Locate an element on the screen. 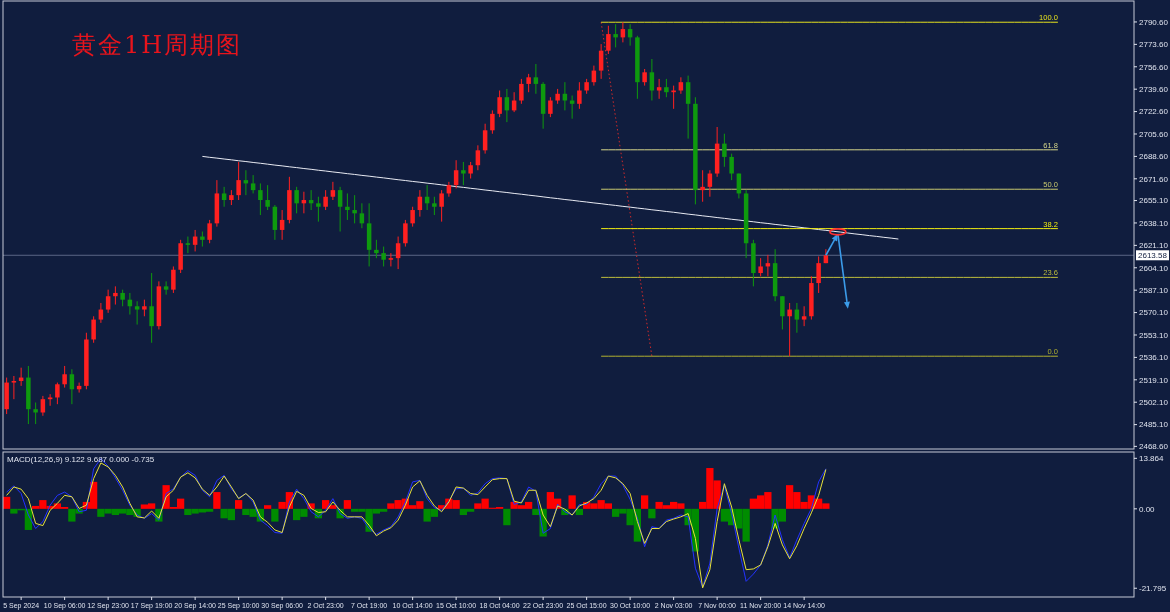 Image resolution: width=1170 pixels, height=612 pixels. y-tick-label: 2536.10 is located at coordinates (1154, 358).